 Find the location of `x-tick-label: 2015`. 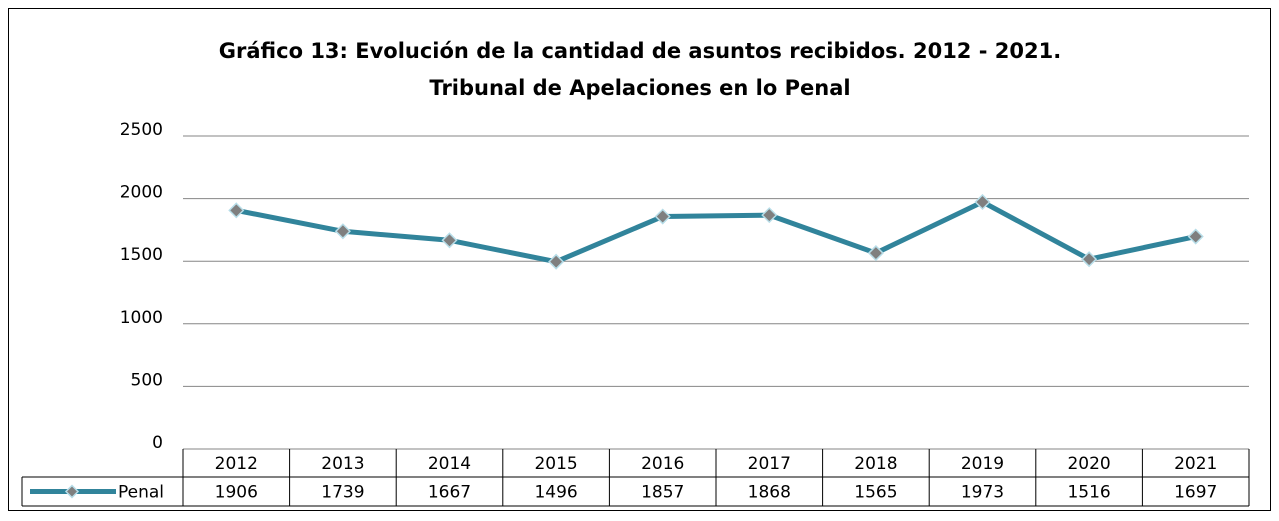

x-tick-label: 2015 is located at coordinates (555, 464).